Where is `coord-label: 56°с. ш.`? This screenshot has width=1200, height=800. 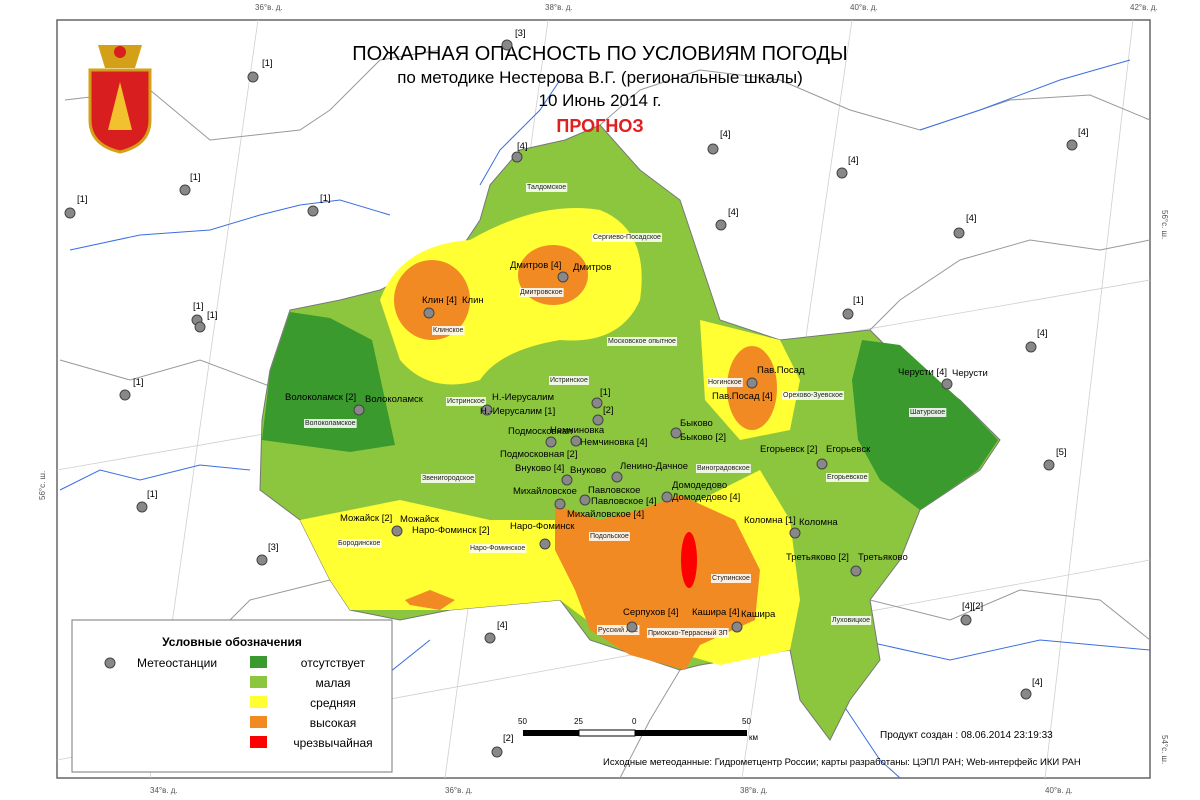
coord-label: 56°с. ш. is located at coordinates (1164, 224).